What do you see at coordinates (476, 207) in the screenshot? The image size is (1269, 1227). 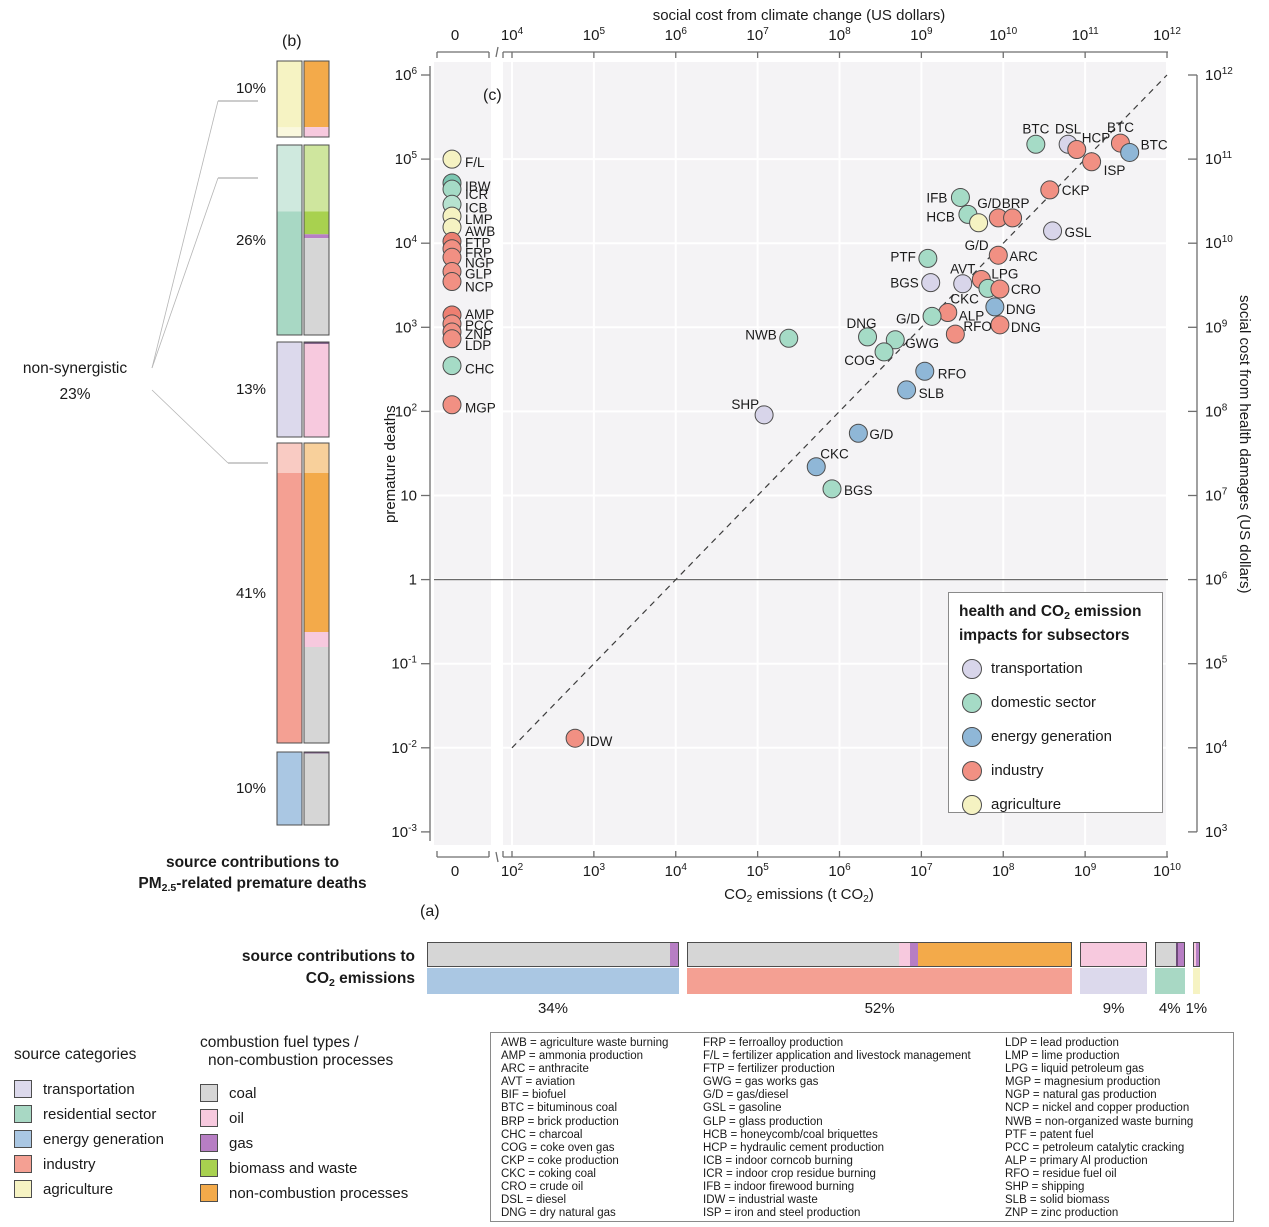 I see `point-label-ICB: ICB` at bounding box center [476, 207].